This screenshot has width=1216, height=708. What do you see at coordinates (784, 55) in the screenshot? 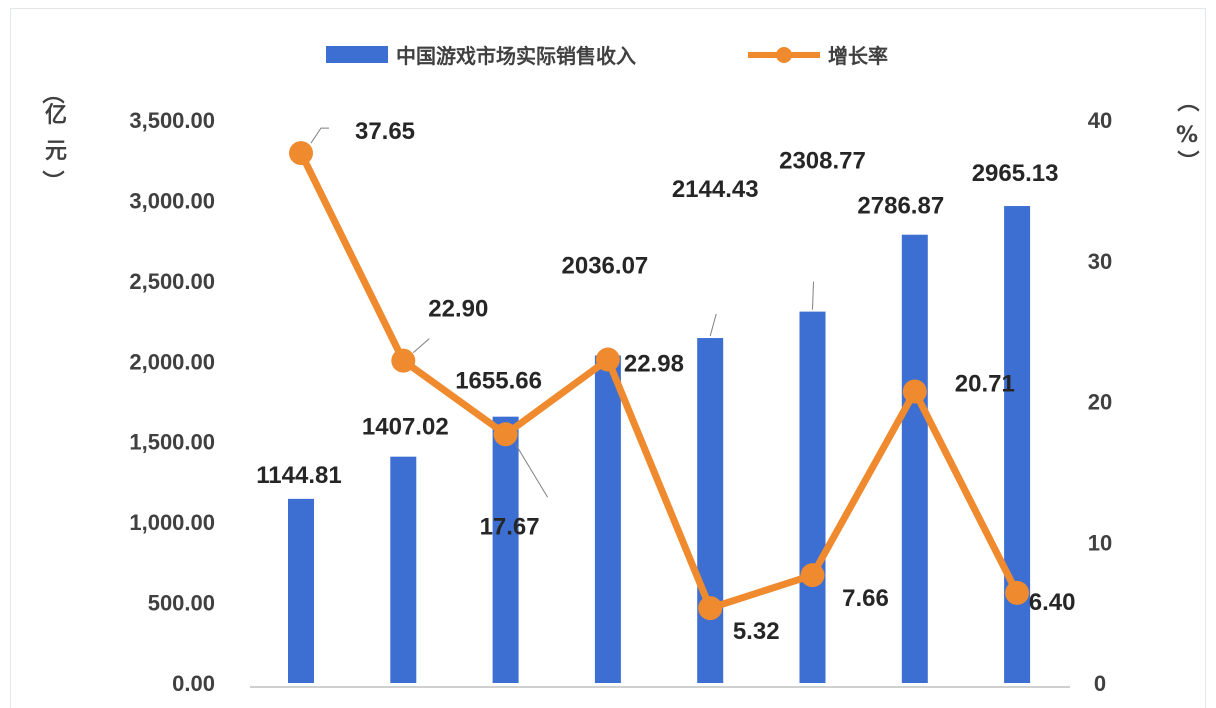
I see `legend-swatch-growth-marker` at bounding box center [784, 55].